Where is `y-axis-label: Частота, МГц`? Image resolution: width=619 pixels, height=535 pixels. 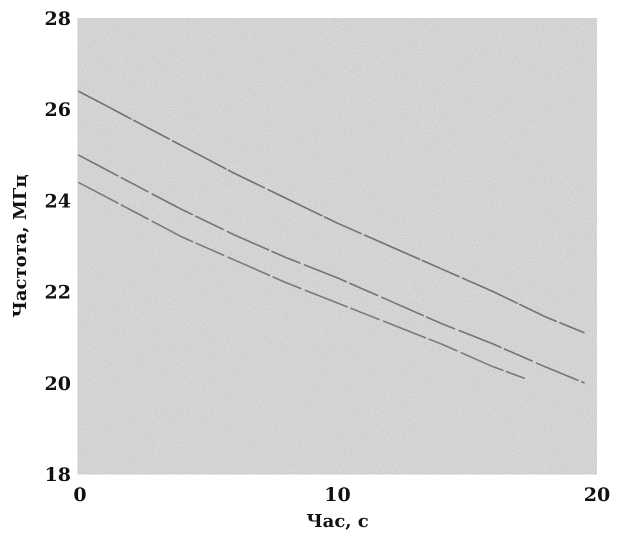
y-axis-label: Частота, МГц is located at coordinates (20, 245).